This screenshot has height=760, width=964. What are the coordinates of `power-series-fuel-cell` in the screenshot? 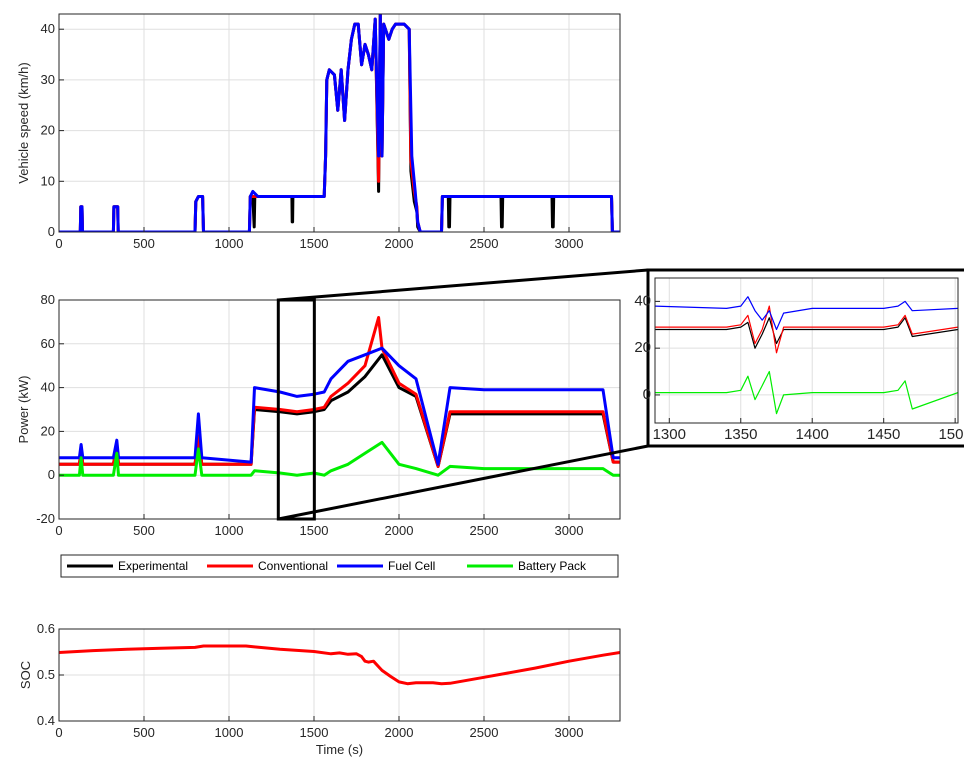 It's located at (339, 406).